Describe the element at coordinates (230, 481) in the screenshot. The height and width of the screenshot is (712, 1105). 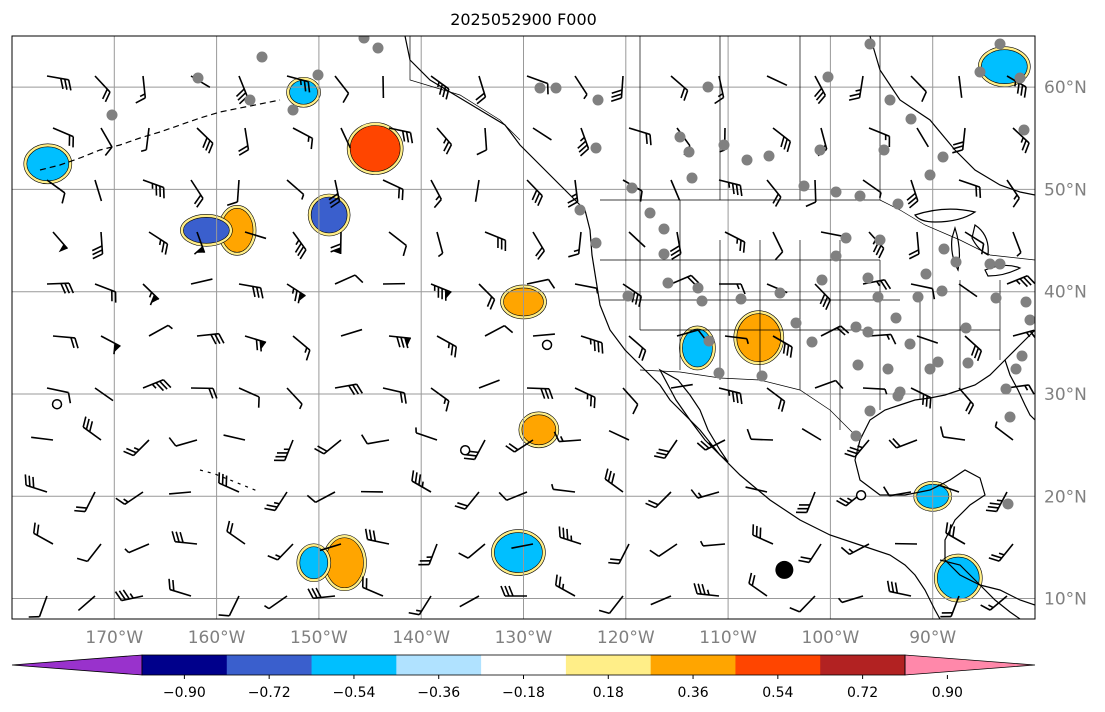
I see `hawaii-islands` at that location.